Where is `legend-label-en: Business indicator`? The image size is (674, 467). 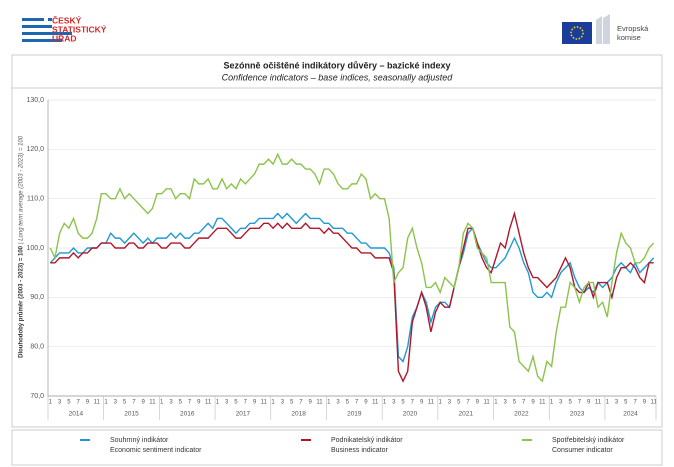 legend-label-en: Business indicator is located at coordinates (359, 450).